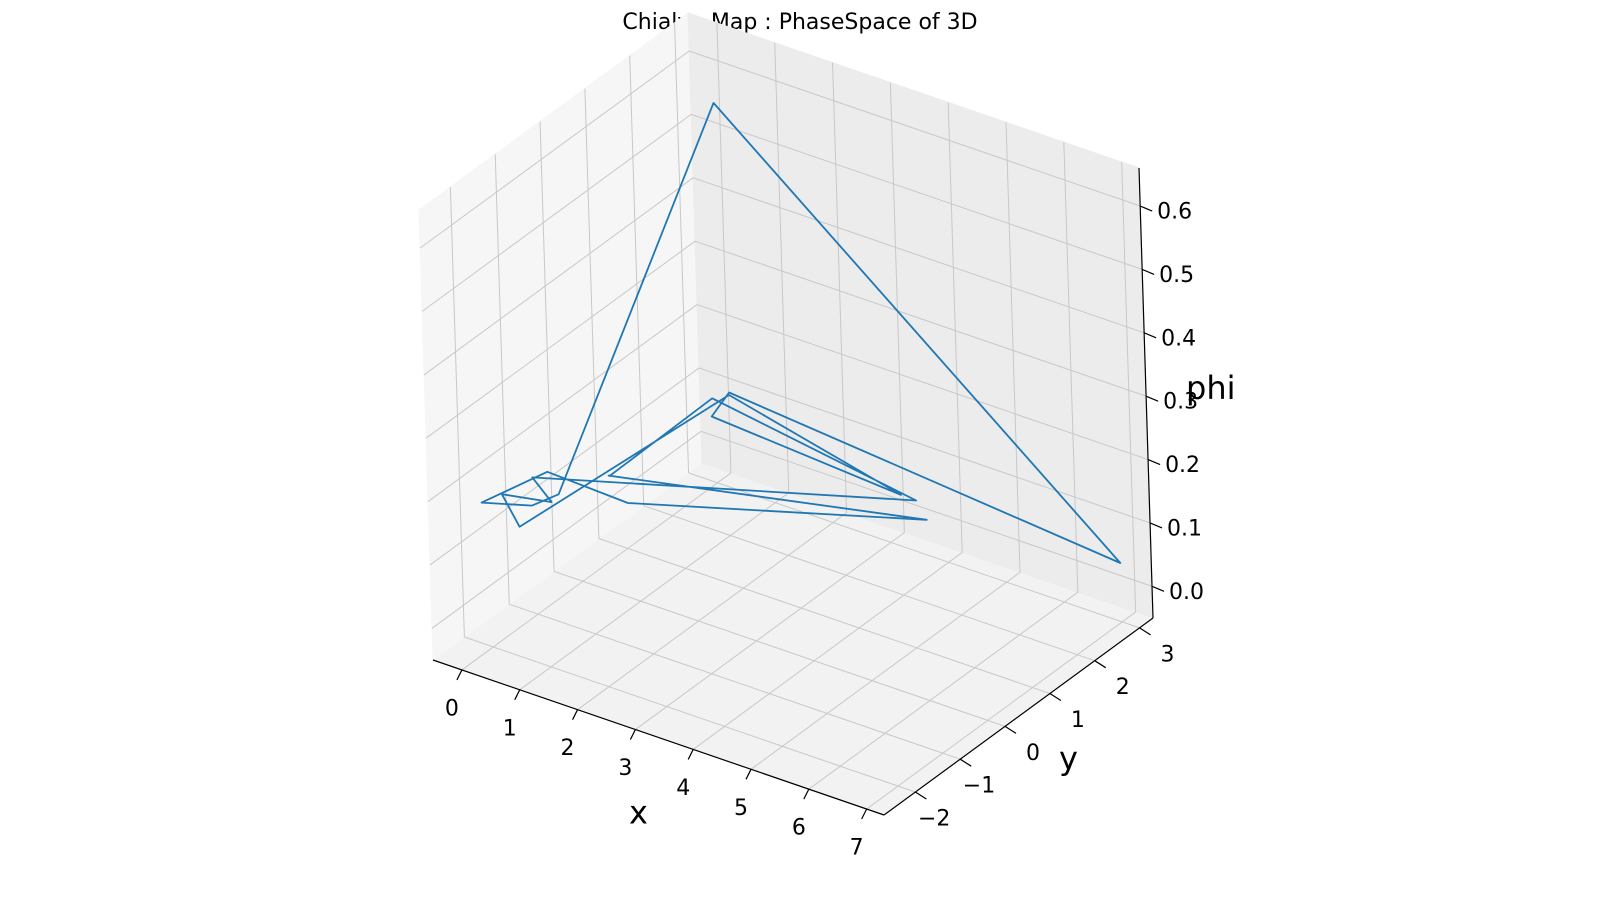 This screenshot has width=1600, height=900. I want to click on x-tick-label: 5, so click(741, 808).